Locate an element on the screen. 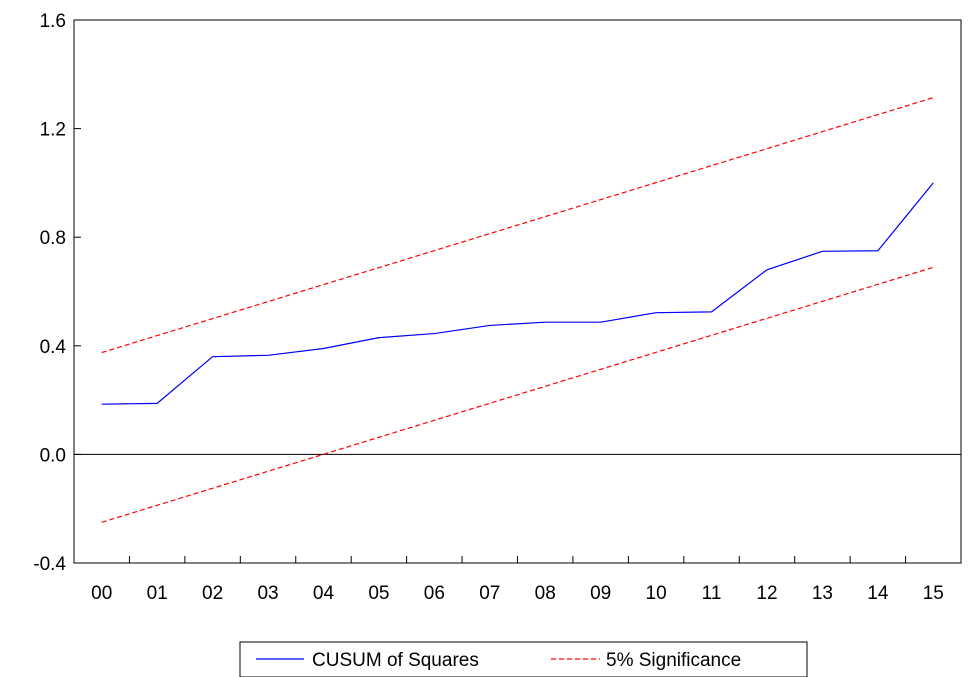  legend-label-cusum: CUSUM of Squares is located at coordinates (395, 660).